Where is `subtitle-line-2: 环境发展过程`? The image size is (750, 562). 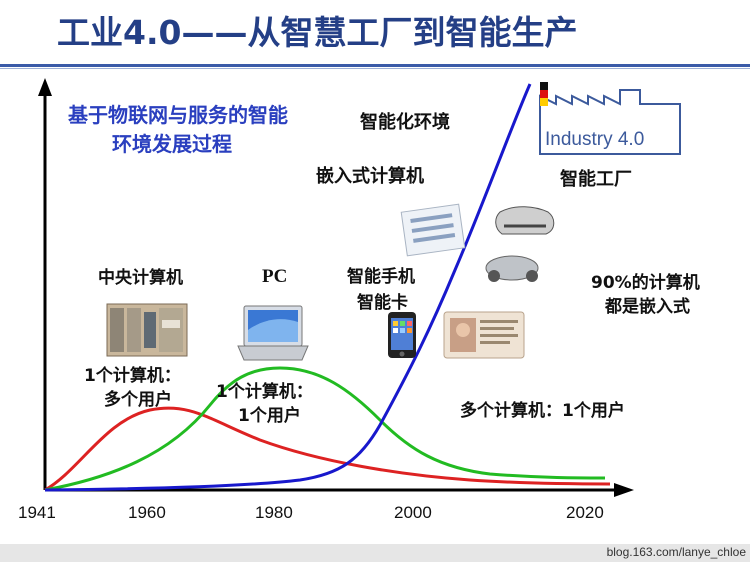
subtitle-line-2: 环境发展过程 is located at coordinates (172, 144).